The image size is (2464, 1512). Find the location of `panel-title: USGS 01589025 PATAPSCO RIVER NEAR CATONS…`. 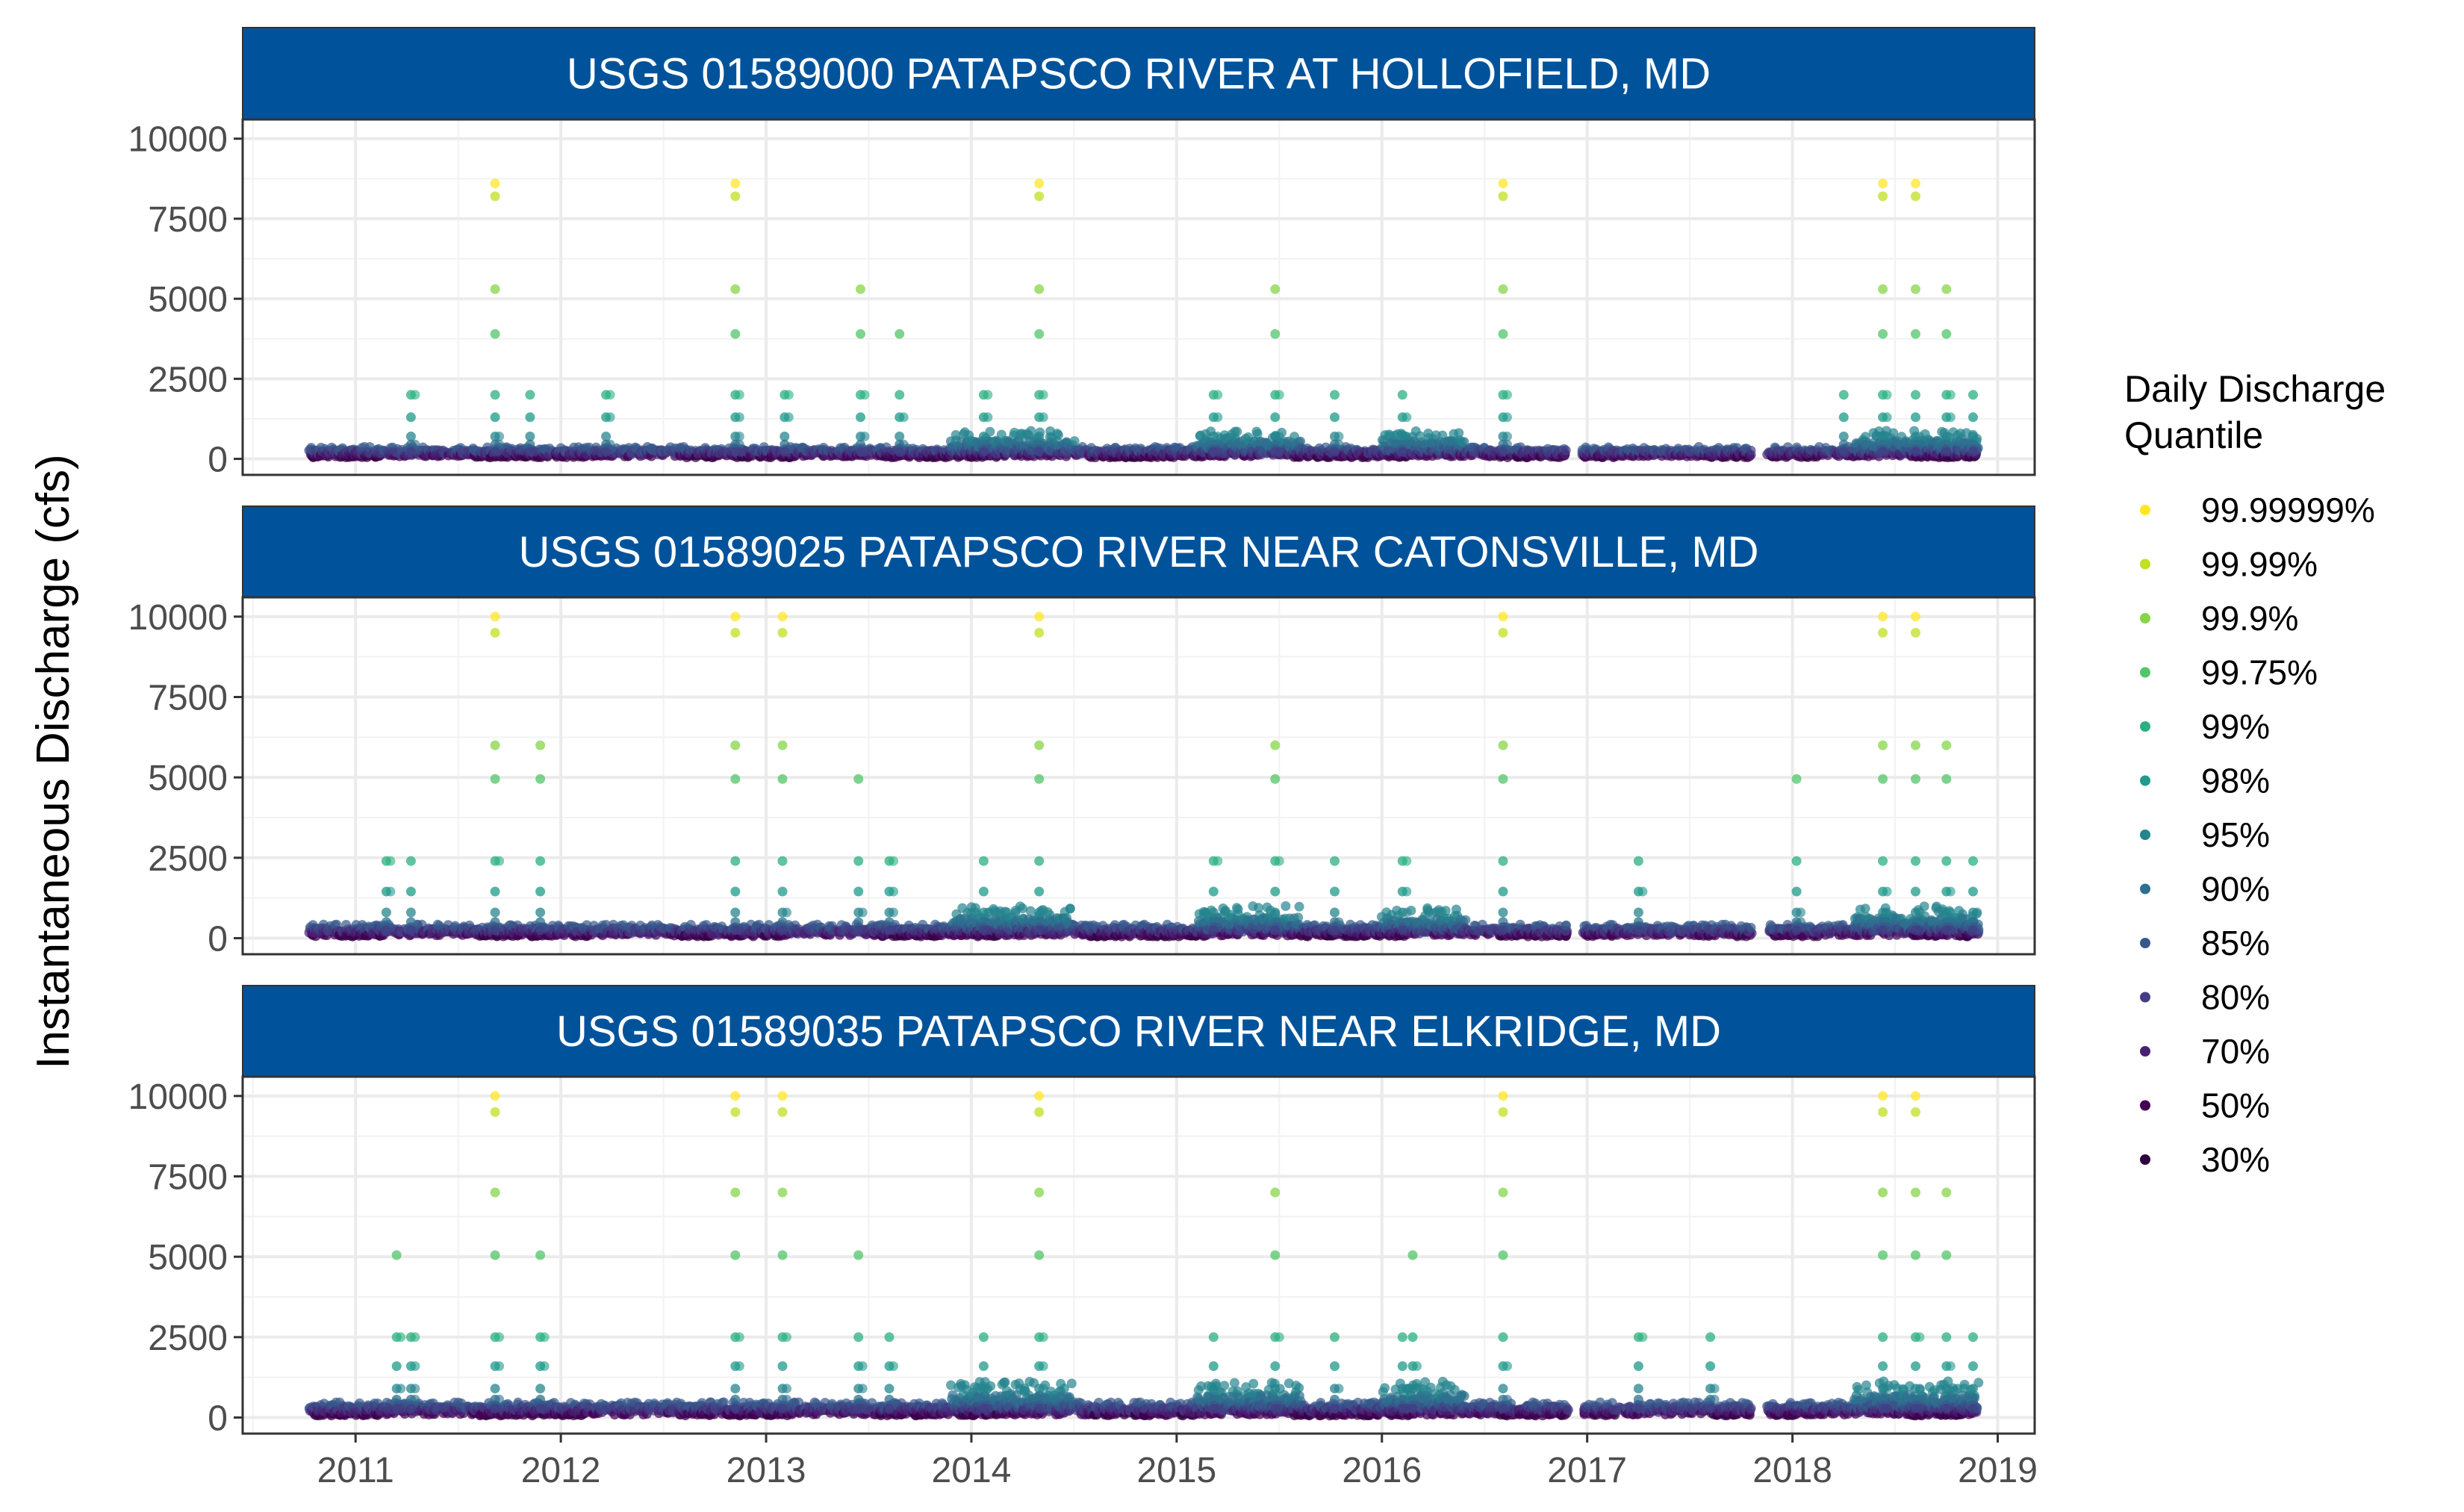

panel-title: USGS 01589025 PATAPSCO RIVER NEAR CATONS… is located at coordinates (1138, 552).